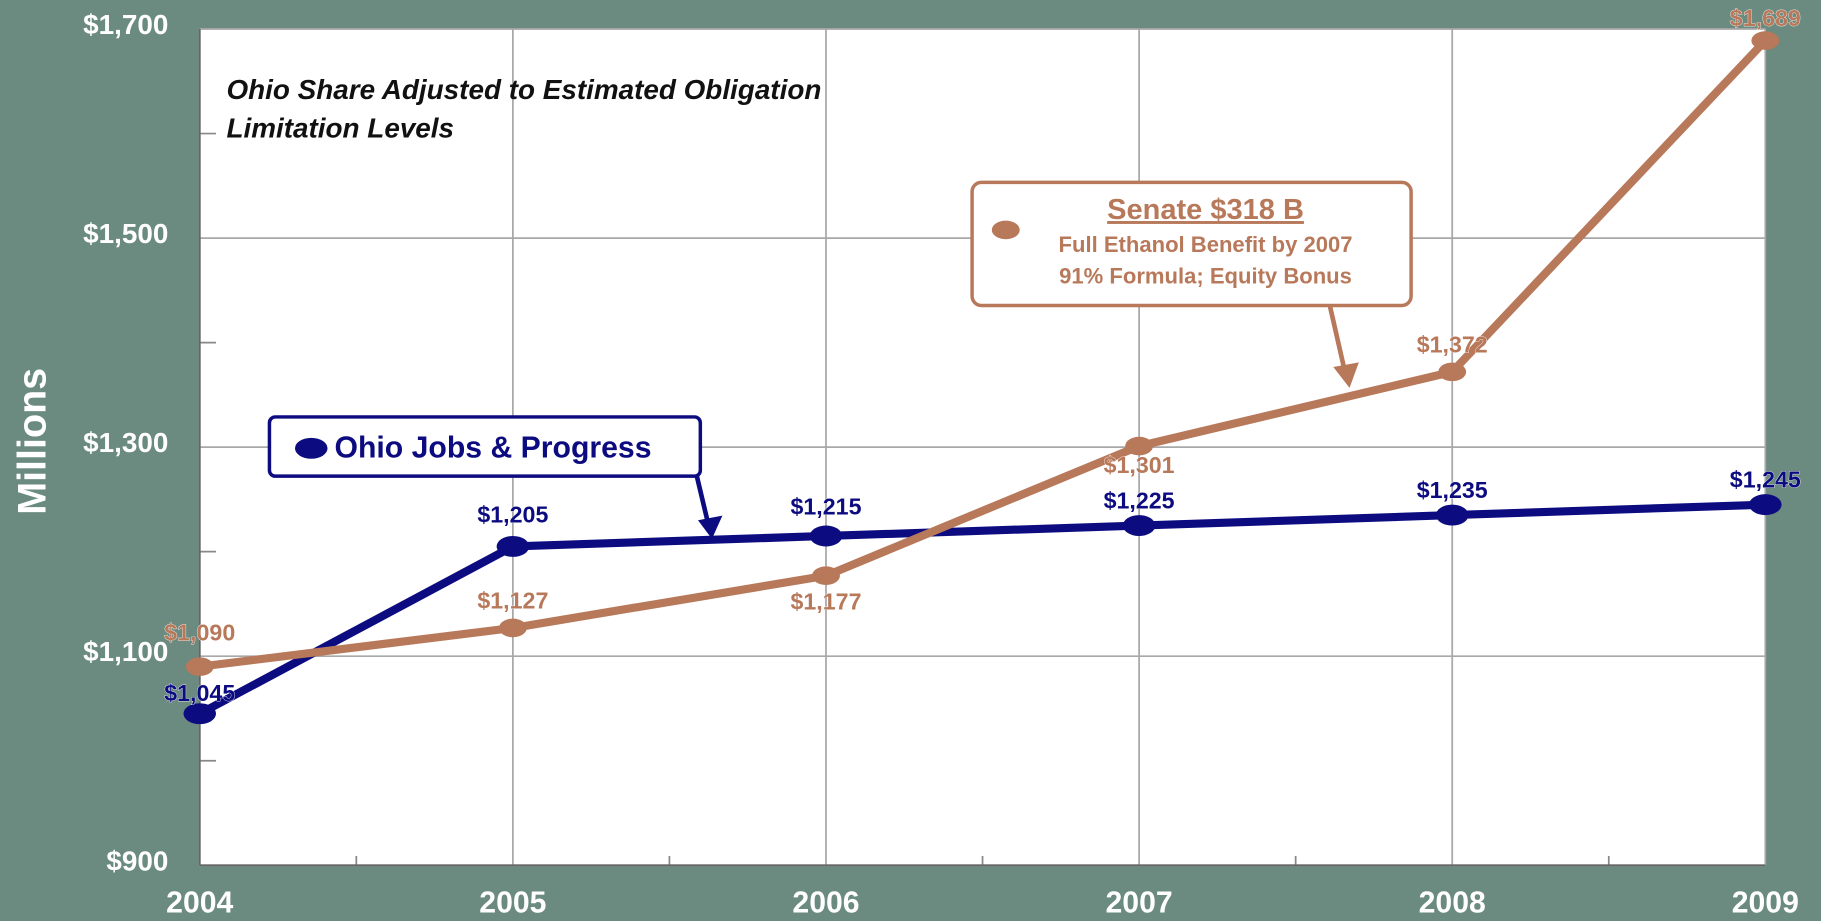 This screenshot has width=1821, height=921. I want to click on data-label: $1,205, so click(512, 514).